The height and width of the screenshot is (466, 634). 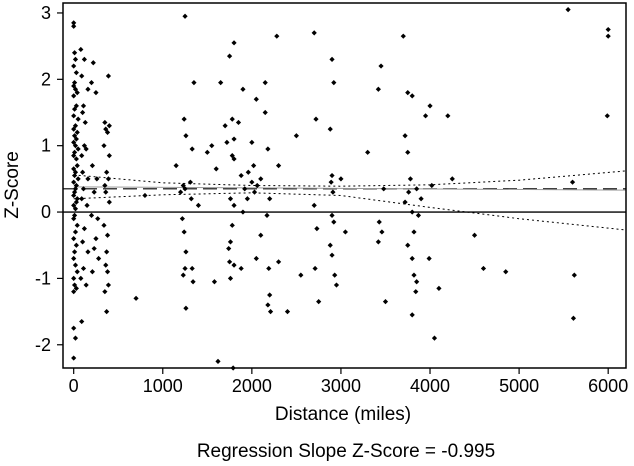 I want to click on y-tick-label: -2, so click(x=43, y=345).